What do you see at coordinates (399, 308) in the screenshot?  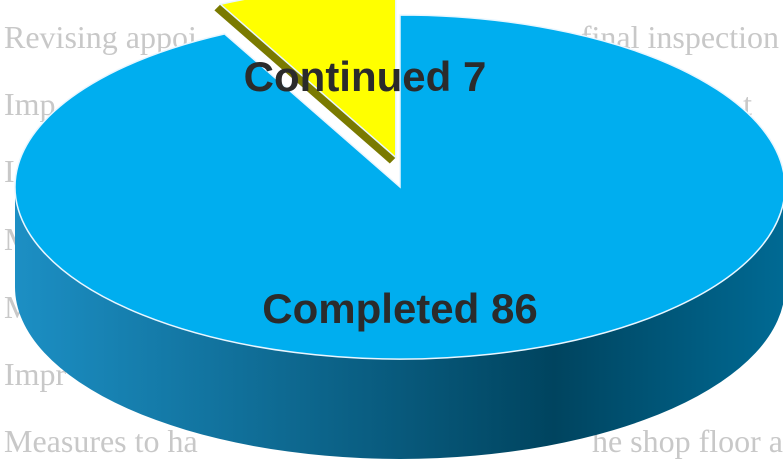 I see `slice-label: Completed 86` at bounding box center [399, 308].